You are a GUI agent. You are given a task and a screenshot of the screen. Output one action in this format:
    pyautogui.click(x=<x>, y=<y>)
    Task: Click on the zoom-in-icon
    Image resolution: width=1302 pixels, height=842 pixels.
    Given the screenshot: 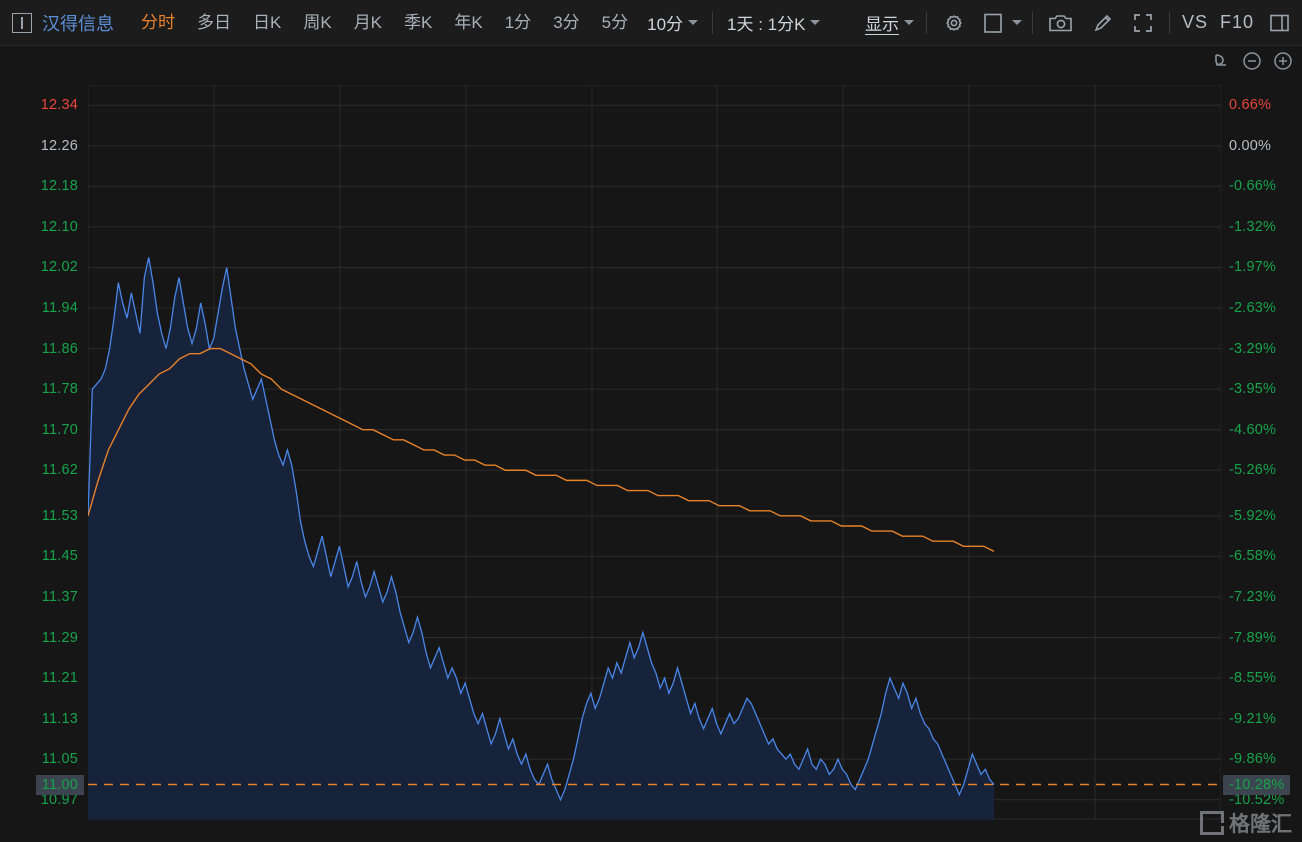 What is the action you would take?
    pyautogui.click(x=1283, y=63)
    